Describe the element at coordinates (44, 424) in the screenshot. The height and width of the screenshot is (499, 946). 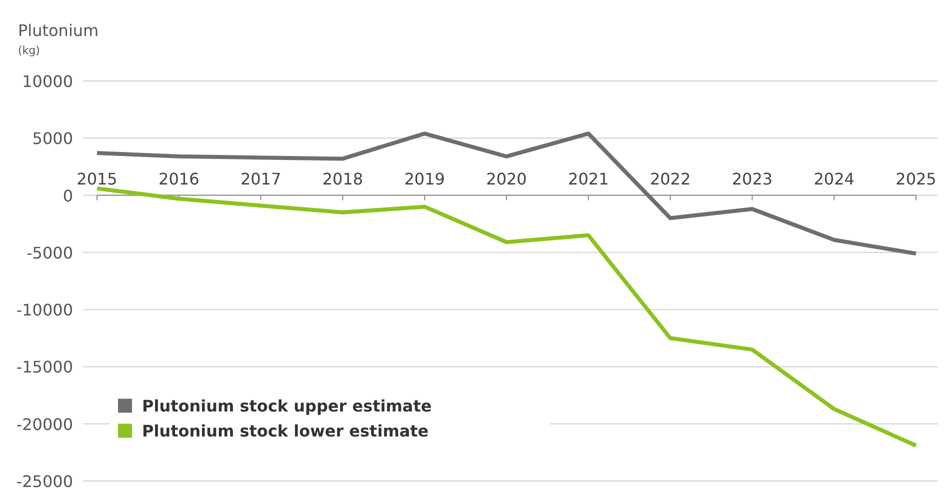
I see `y-tick-label: -20000` at that location.